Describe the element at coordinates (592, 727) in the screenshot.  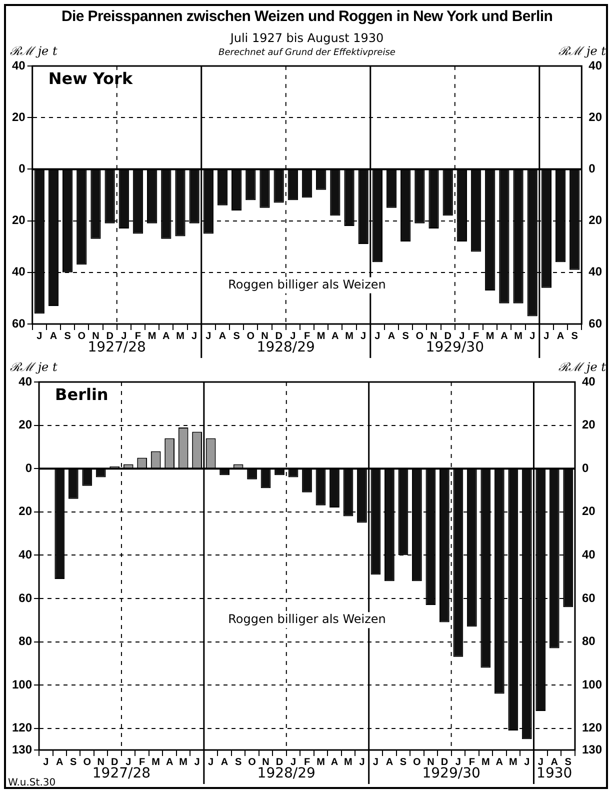
I see `y2-tick-label: 120` at that location.